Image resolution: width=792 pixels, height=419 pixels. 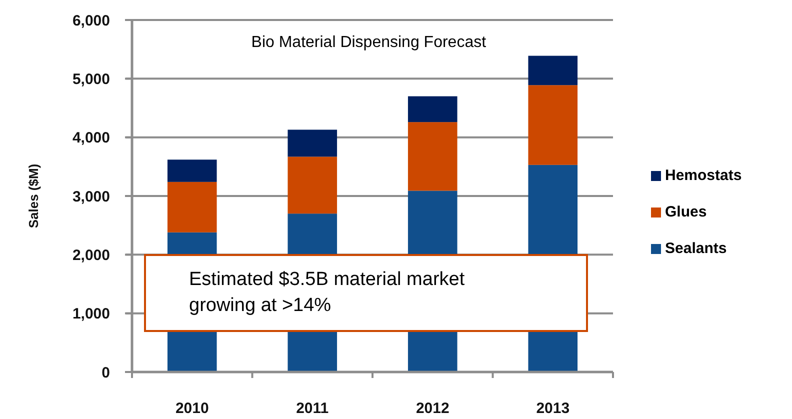 What do you see at coordinates (369, 42) in the screenshot?
I see `text: Bio Material Dispensing Forecast` at bounding box center [369, 42].